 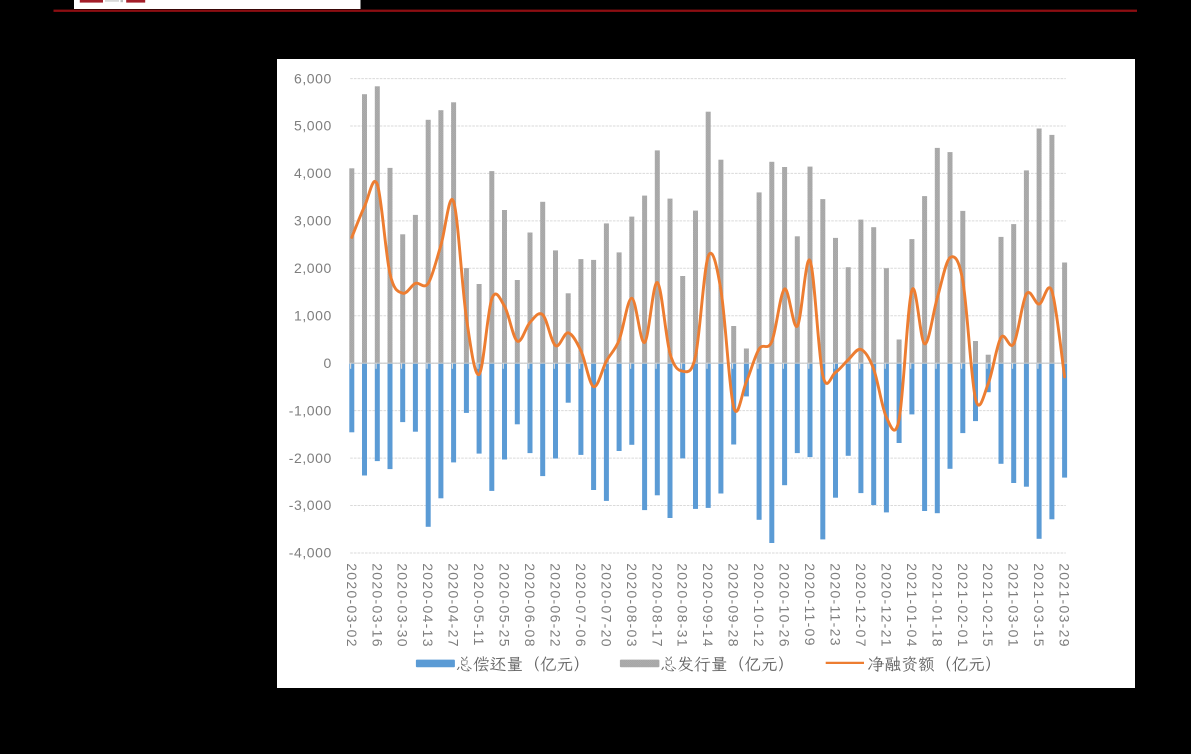 I want to click on svg-text: 1,000, so click(x=313, y=316).